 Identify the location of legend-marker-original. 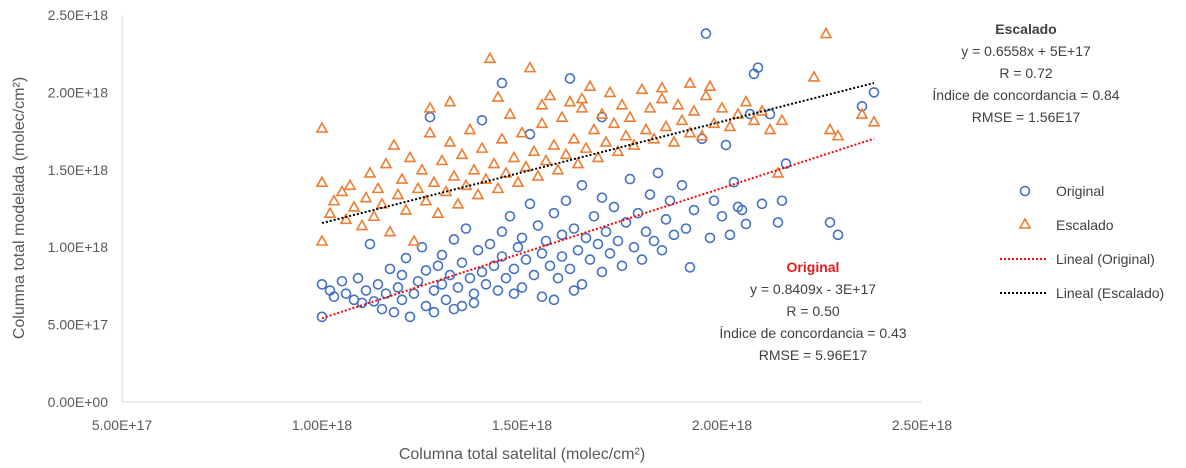
(1025, 191).